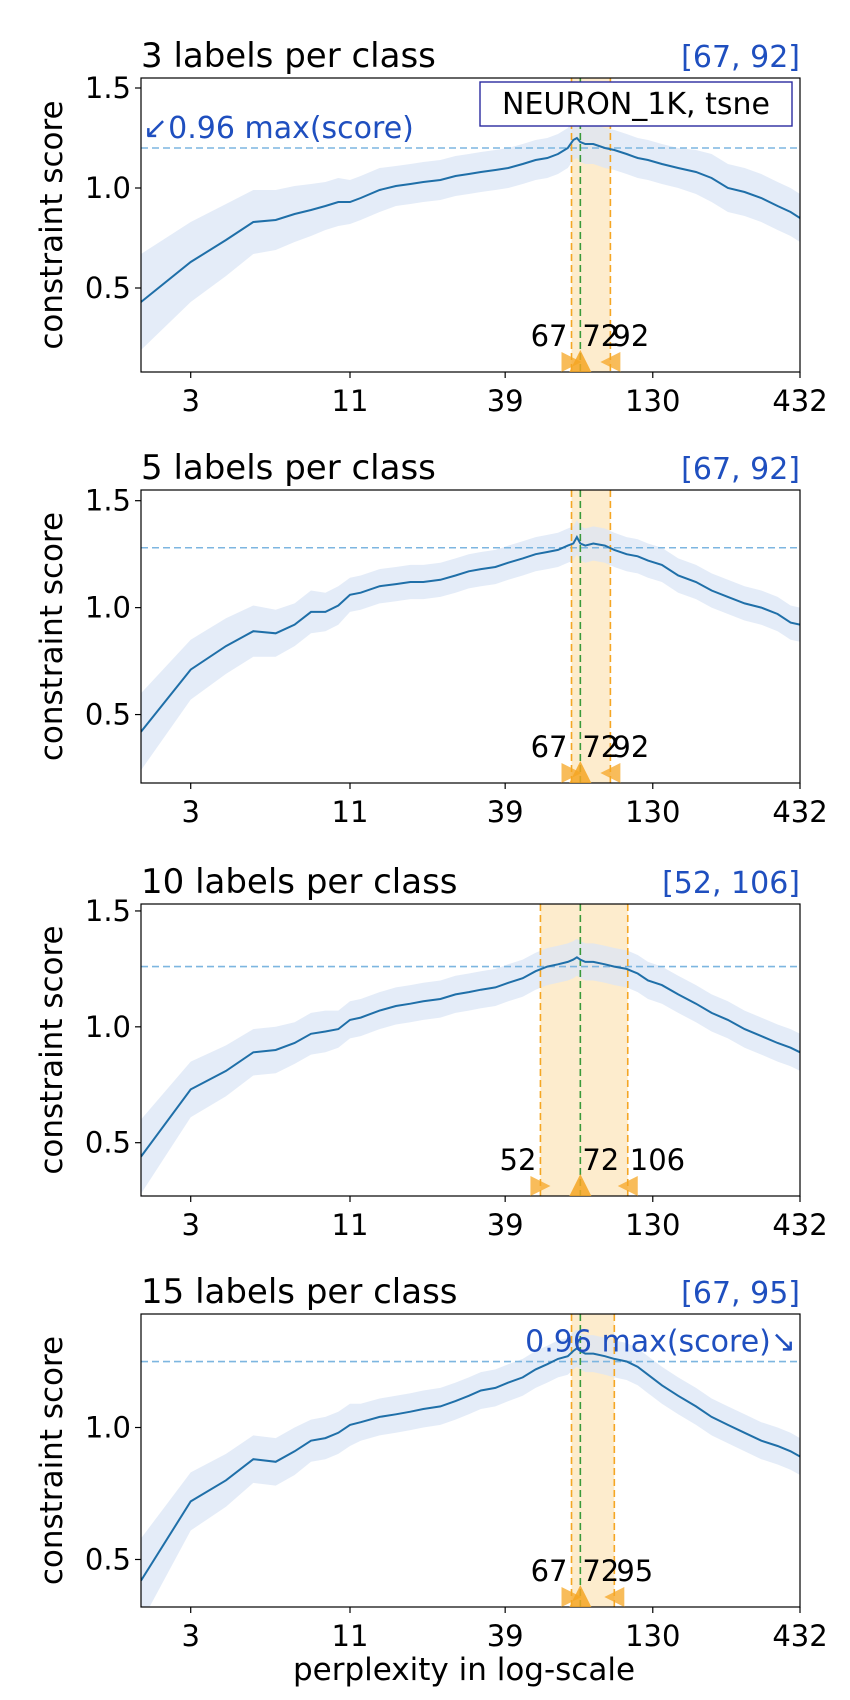  I want to click on dataset-label: NEURON_1K, tsne, so click(636, 104).